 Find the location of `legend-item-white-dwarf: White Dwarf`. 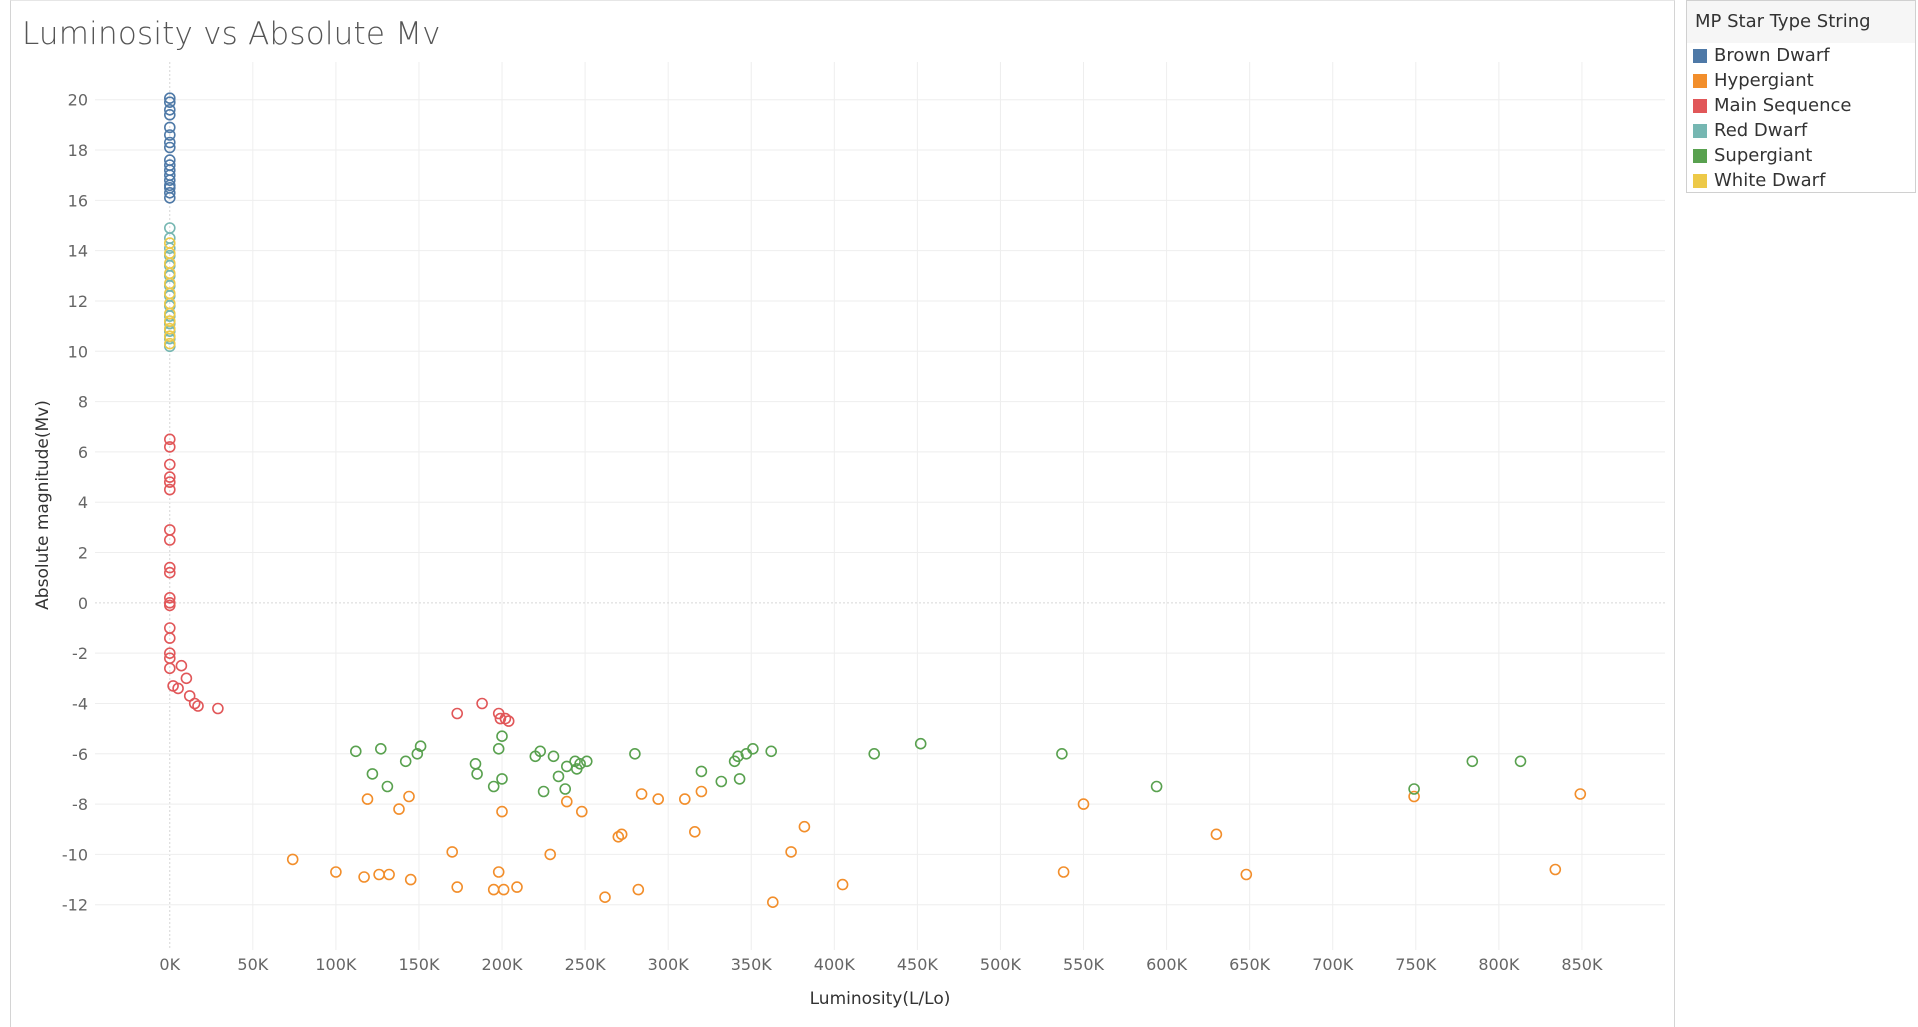

legend-item-white-dwarf: White Dwarf is located at coordinates (1801, 180).